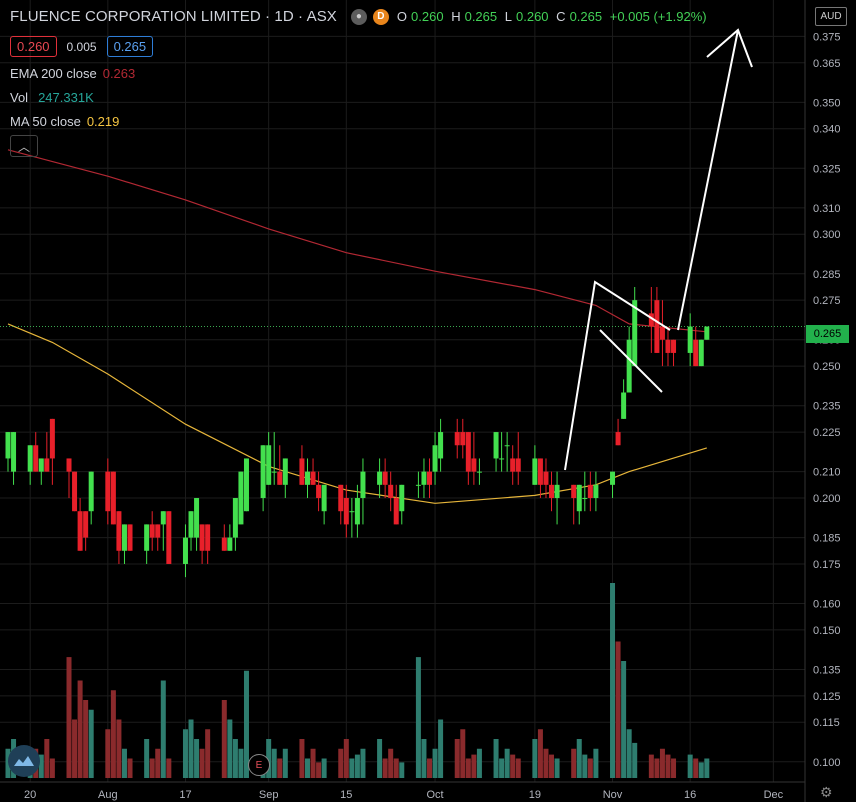 Image resolution: width=856 pixels, height=802 pixels. Describe the element at coordinates (173, 16) in the screenshot. I see `symbol-title: FLUENCE CORPORATION LIMITED · 1D · ASX` at that location.